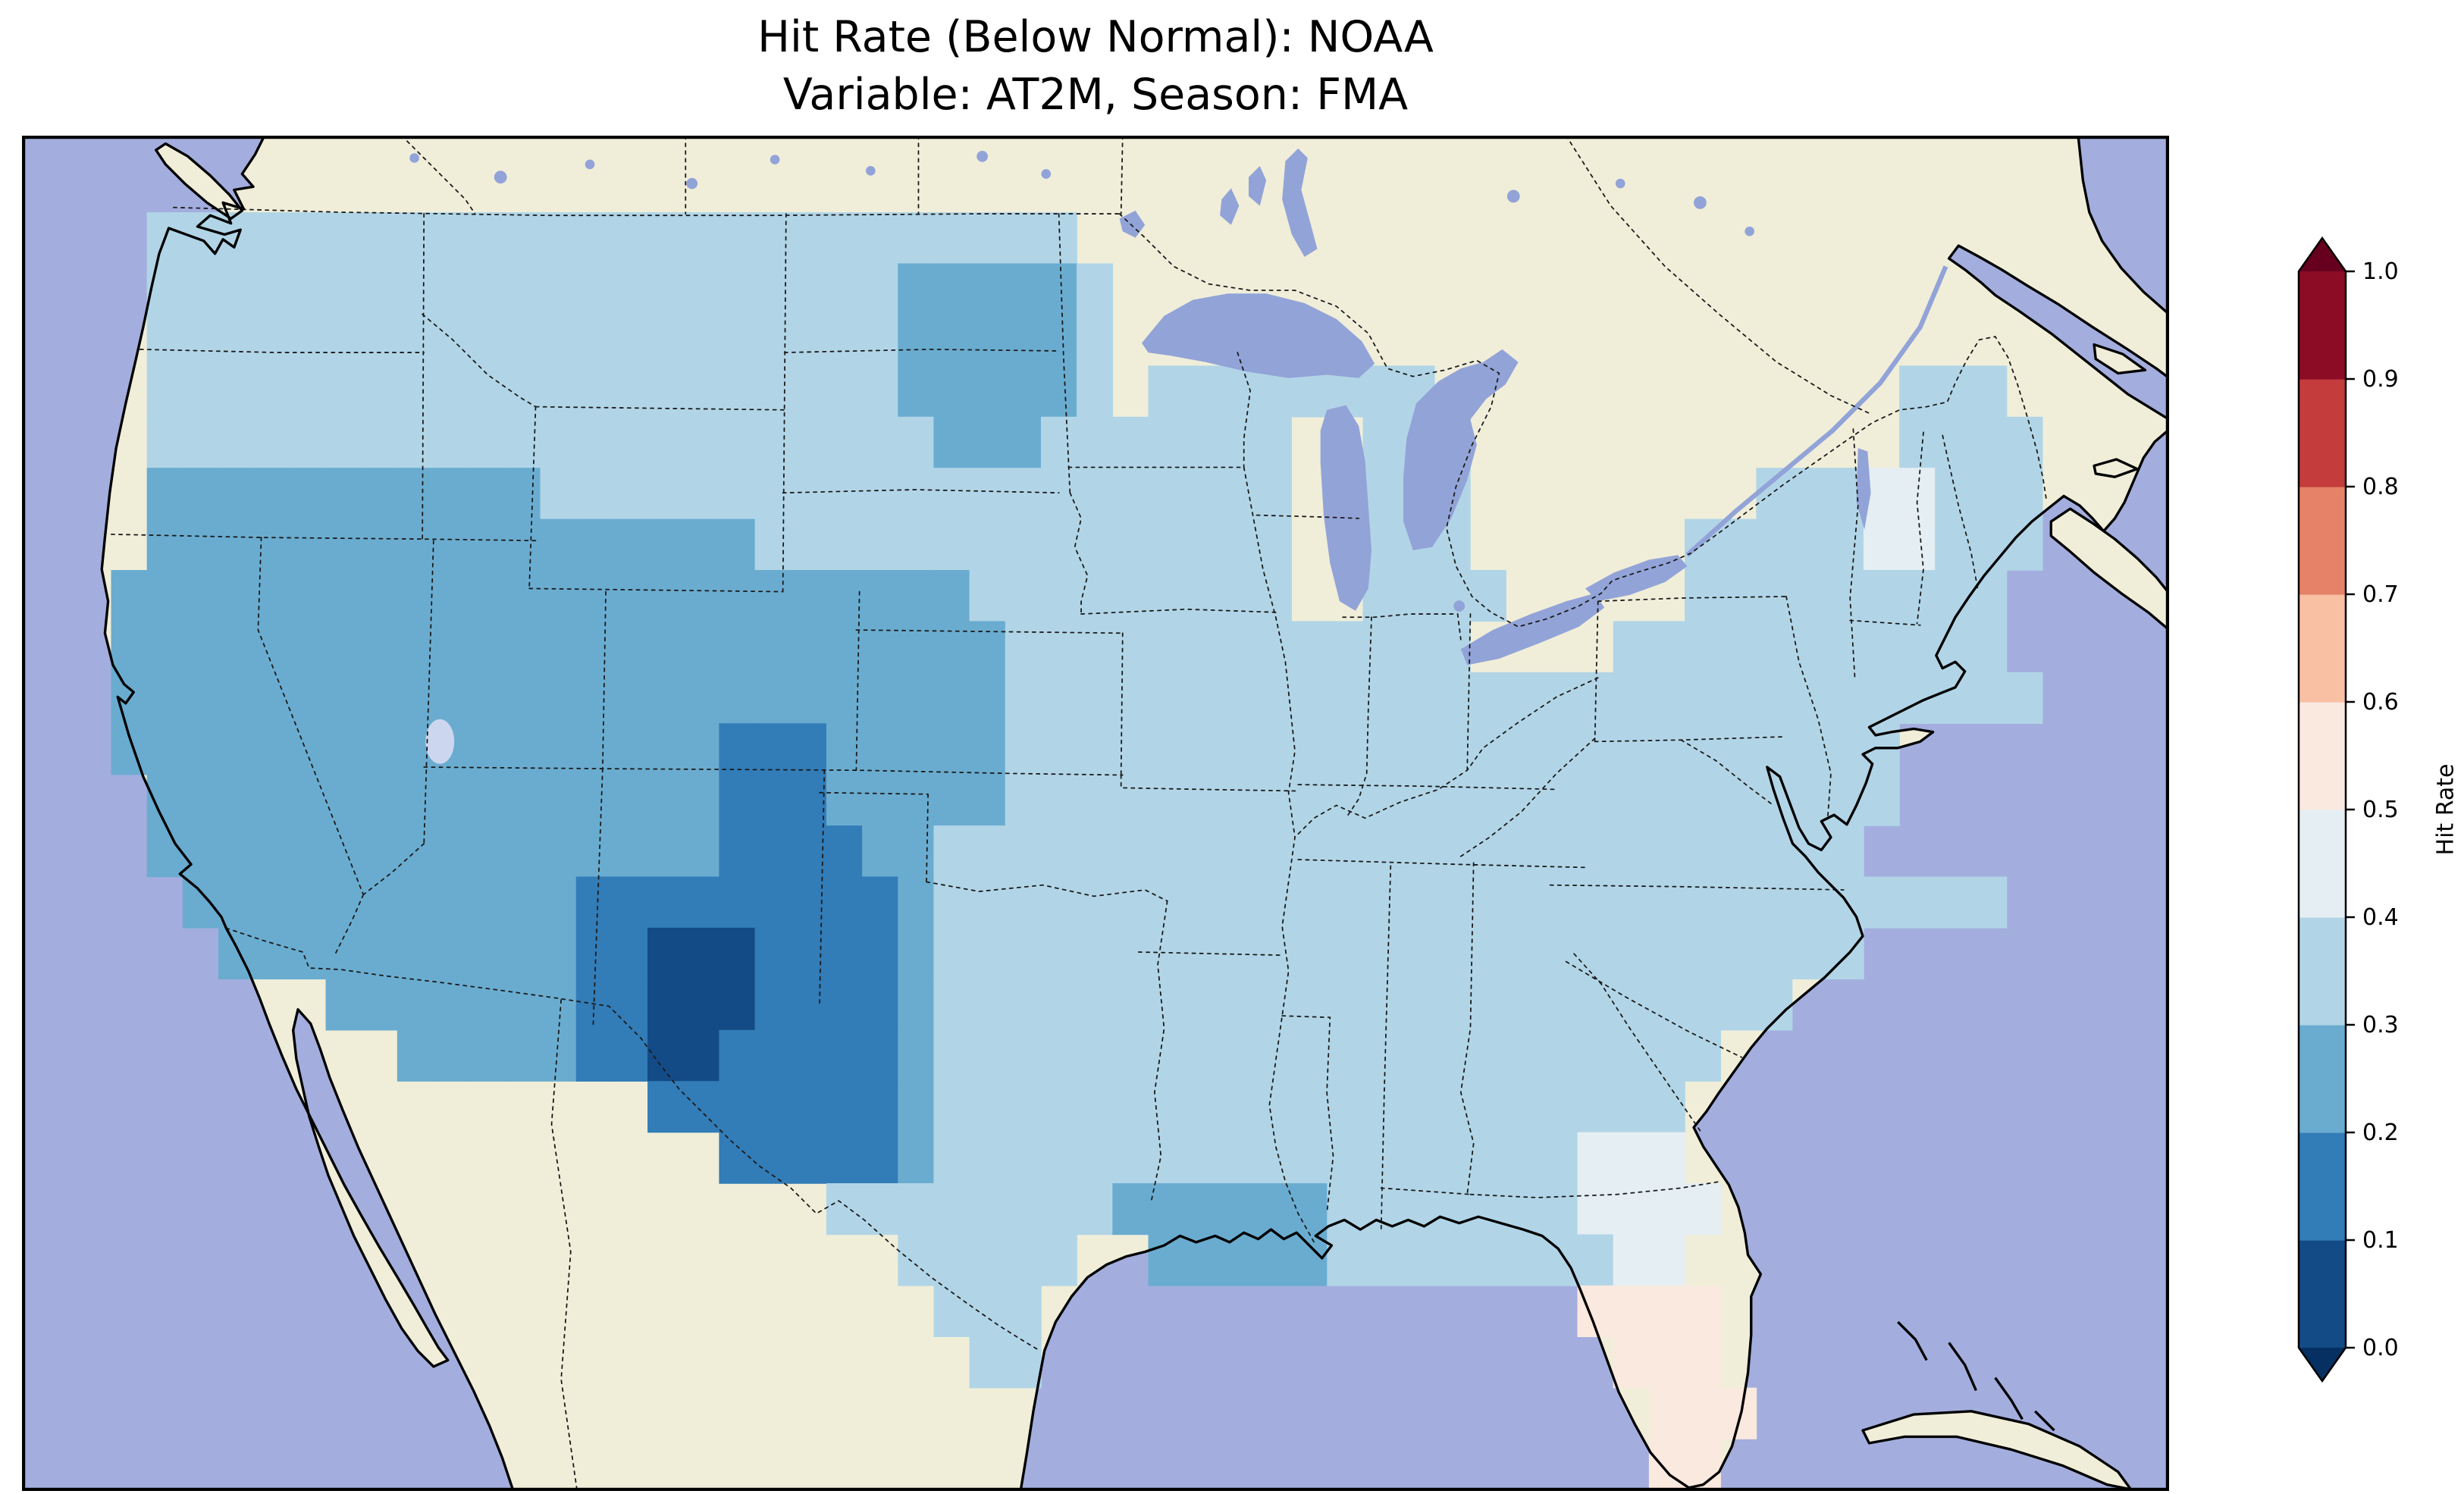 This screenshot has width=2464, height=1494. What do you see at coordinates (2381, 702) in the screenshot?
I see `colorbar-tick-label: 0.6` at bounding box center [2381, 702].